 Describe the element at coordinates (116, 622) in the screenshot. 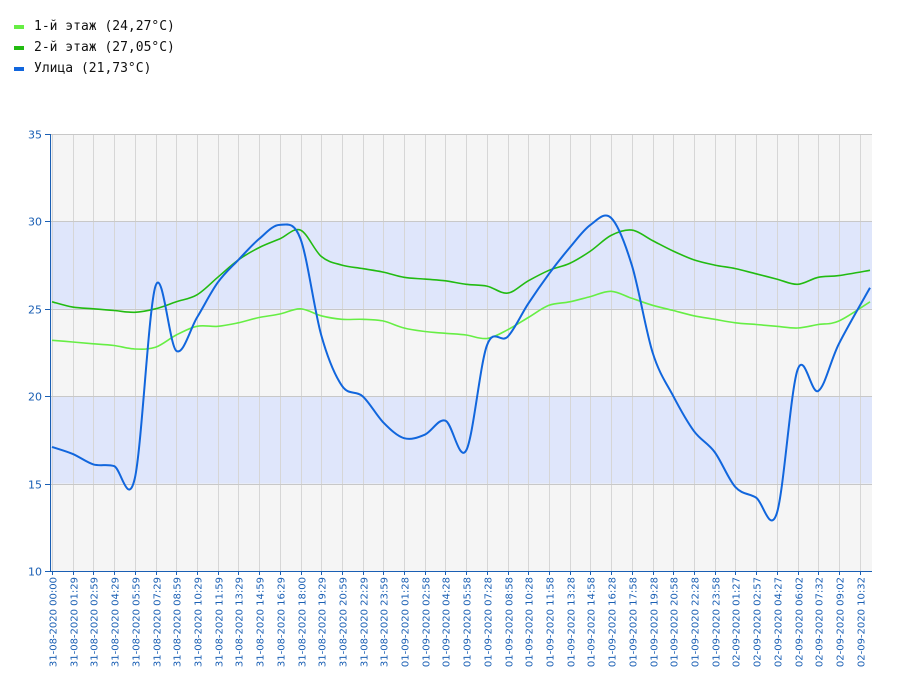

I see `x-tick-label: 31-08-2020 04:29` at that location.